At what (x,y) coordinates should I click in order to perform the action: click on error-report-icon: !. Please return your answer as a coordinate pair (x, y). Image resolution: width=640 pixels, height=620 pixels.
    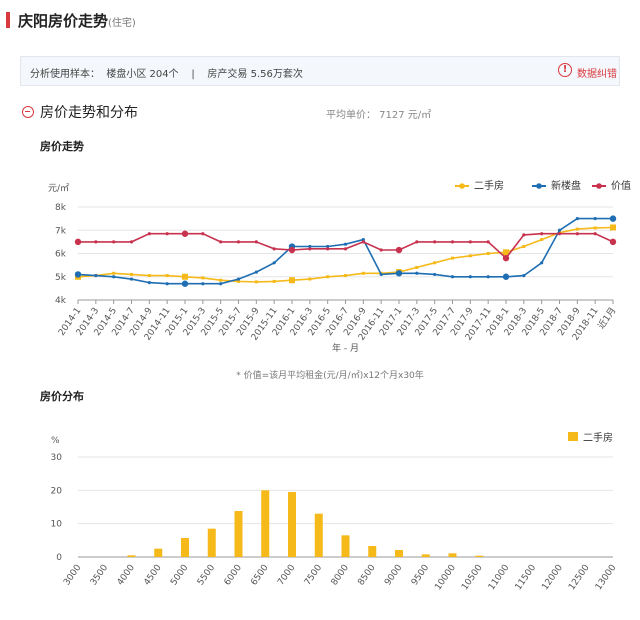
    Looking at the image, I should click on (565, 70).